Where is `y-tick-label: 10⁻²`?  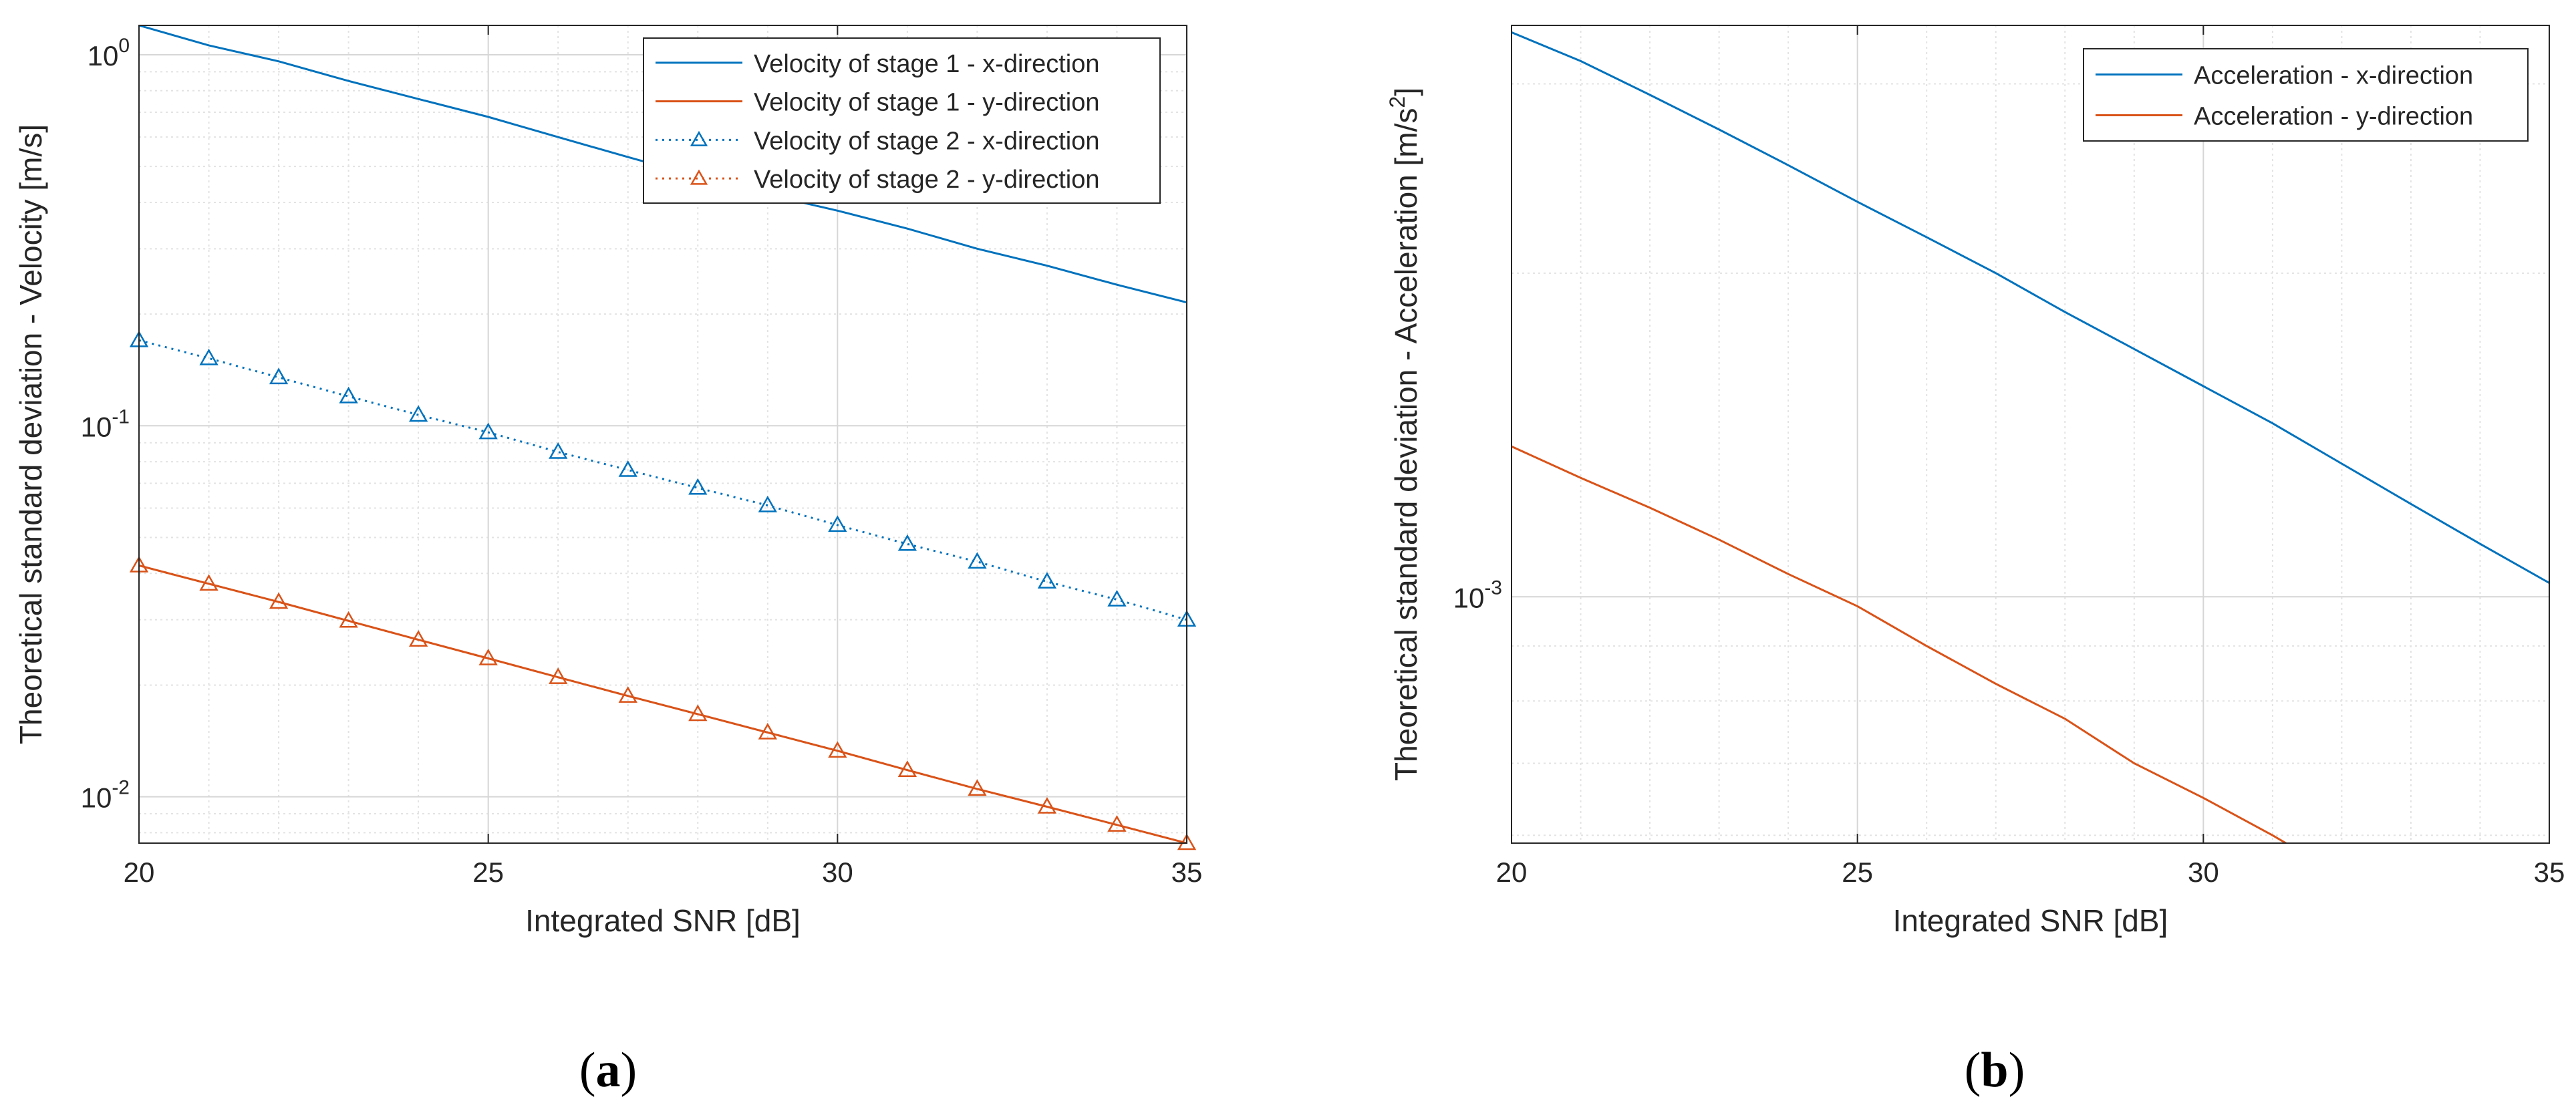 y-tick-label: 10⁻² is located at coordinates (105, 795).